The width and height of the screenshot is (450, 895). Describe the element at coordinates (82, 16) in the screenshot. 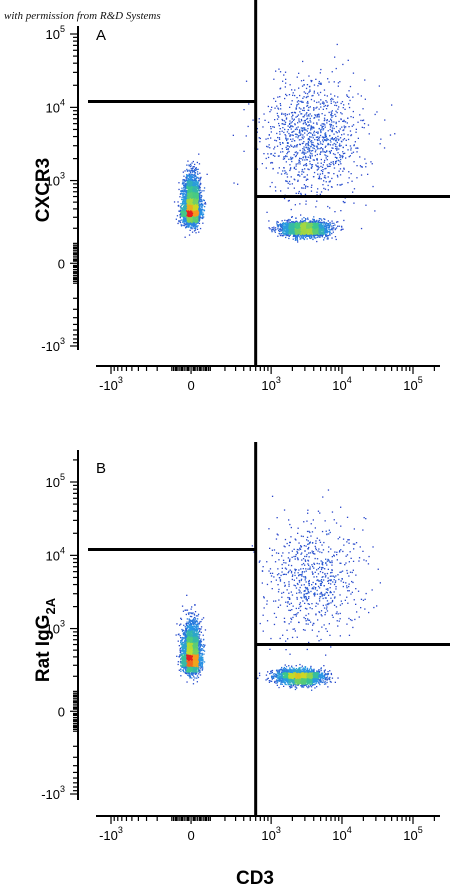

I see `credit-text: with permission from R&D Systems` at that location.